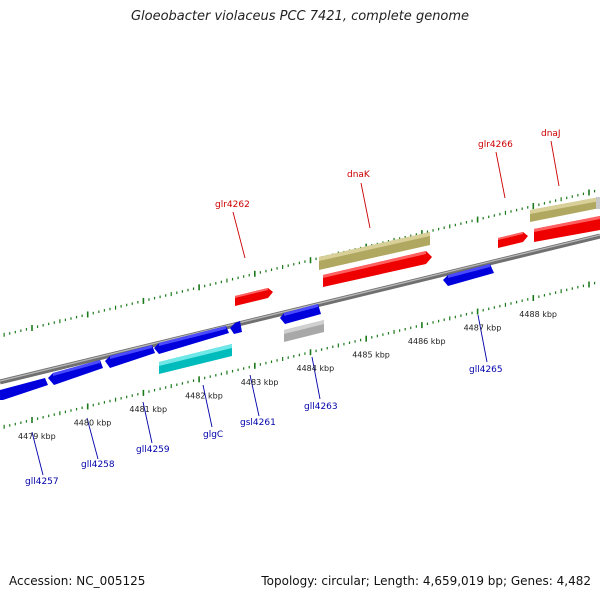  I want to click on pseudo-feature-edge, so click(598, 203).